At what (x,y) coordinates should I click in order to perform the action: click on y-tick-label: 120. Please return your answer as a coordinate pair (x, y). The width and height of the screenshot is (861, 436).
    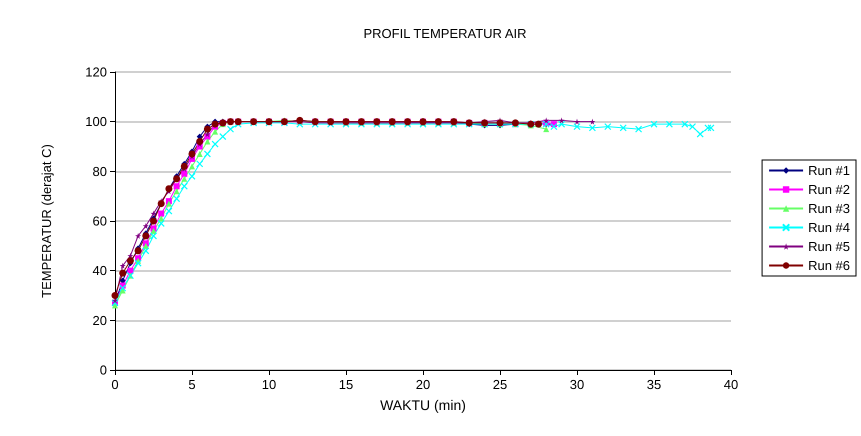
    Looking at the image, I should click on (96, 72).